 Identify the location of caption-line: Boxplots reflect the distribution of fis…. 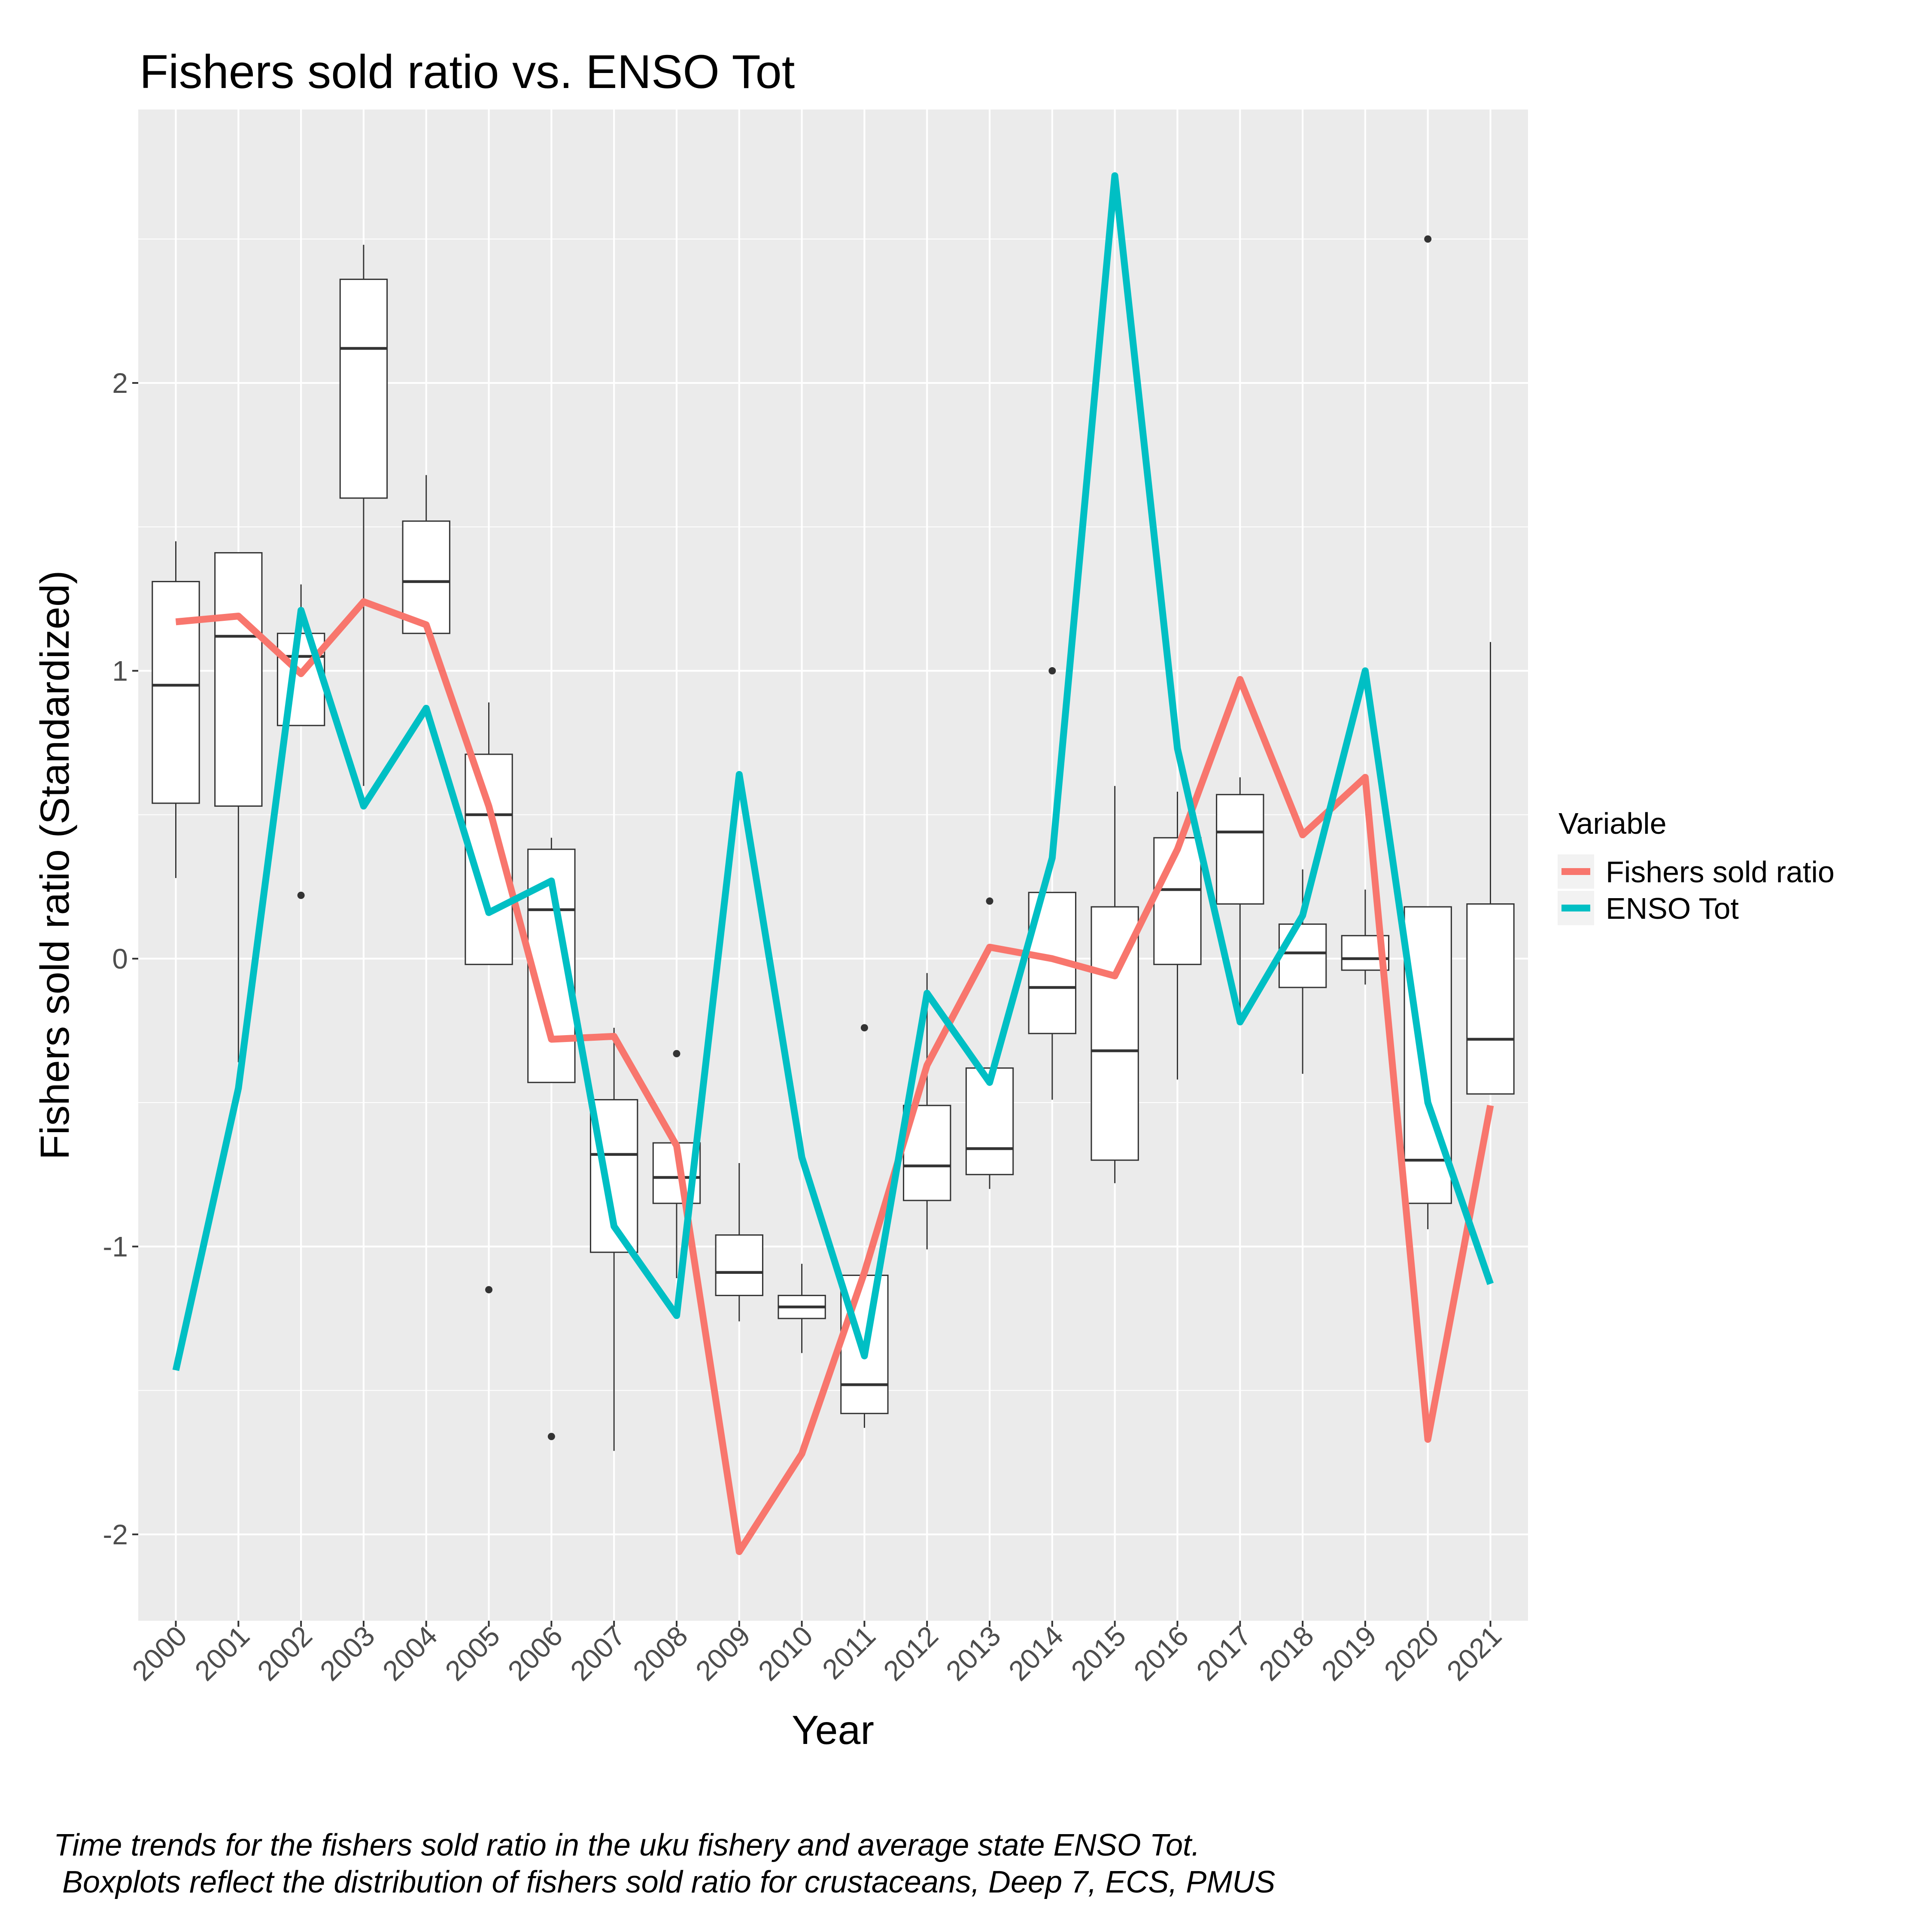
(664, 1882).